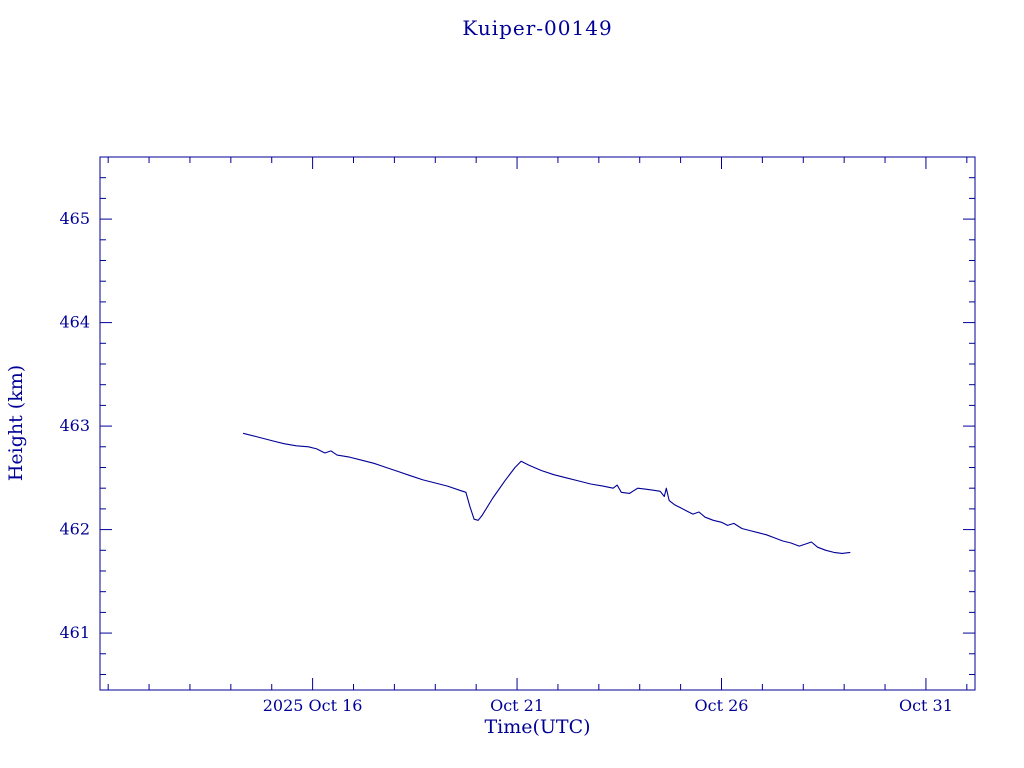  What do you see at coordinates (74, 425) in the screenshot?
I see `y-tick-label: 463` at bounding box center [74, 425].